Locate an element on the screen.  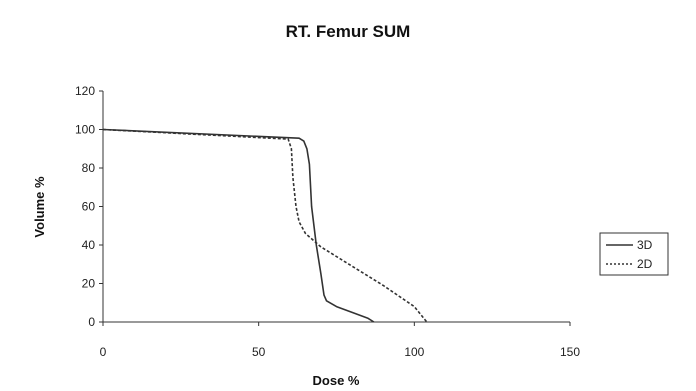
x-tick-label: 50 is located at coordinates (259, 352).